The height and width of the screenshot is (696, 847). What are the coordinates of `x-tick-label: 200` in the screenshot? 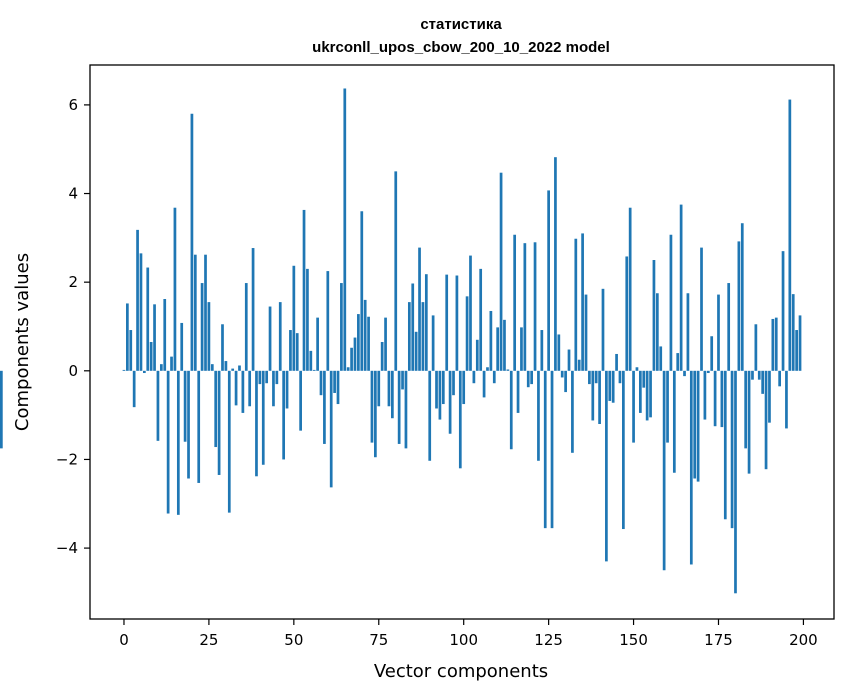 It's located at (803, 640).